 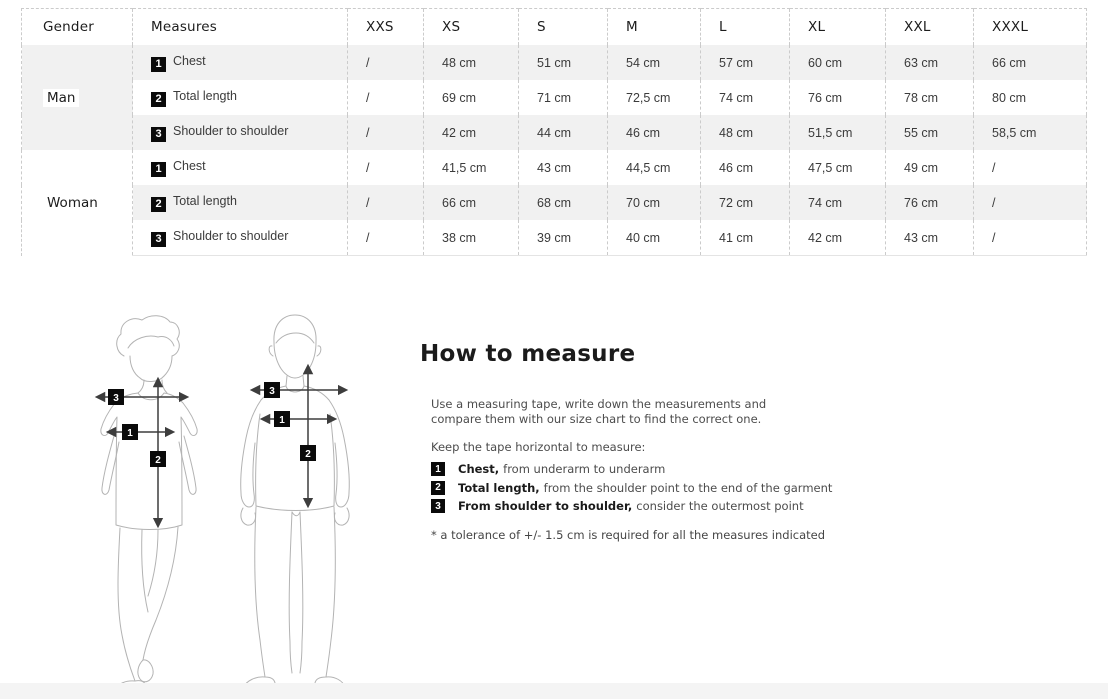 I want to click on measure-cell: 3 Shoulder to shoulder, so click(x=240, y=238).